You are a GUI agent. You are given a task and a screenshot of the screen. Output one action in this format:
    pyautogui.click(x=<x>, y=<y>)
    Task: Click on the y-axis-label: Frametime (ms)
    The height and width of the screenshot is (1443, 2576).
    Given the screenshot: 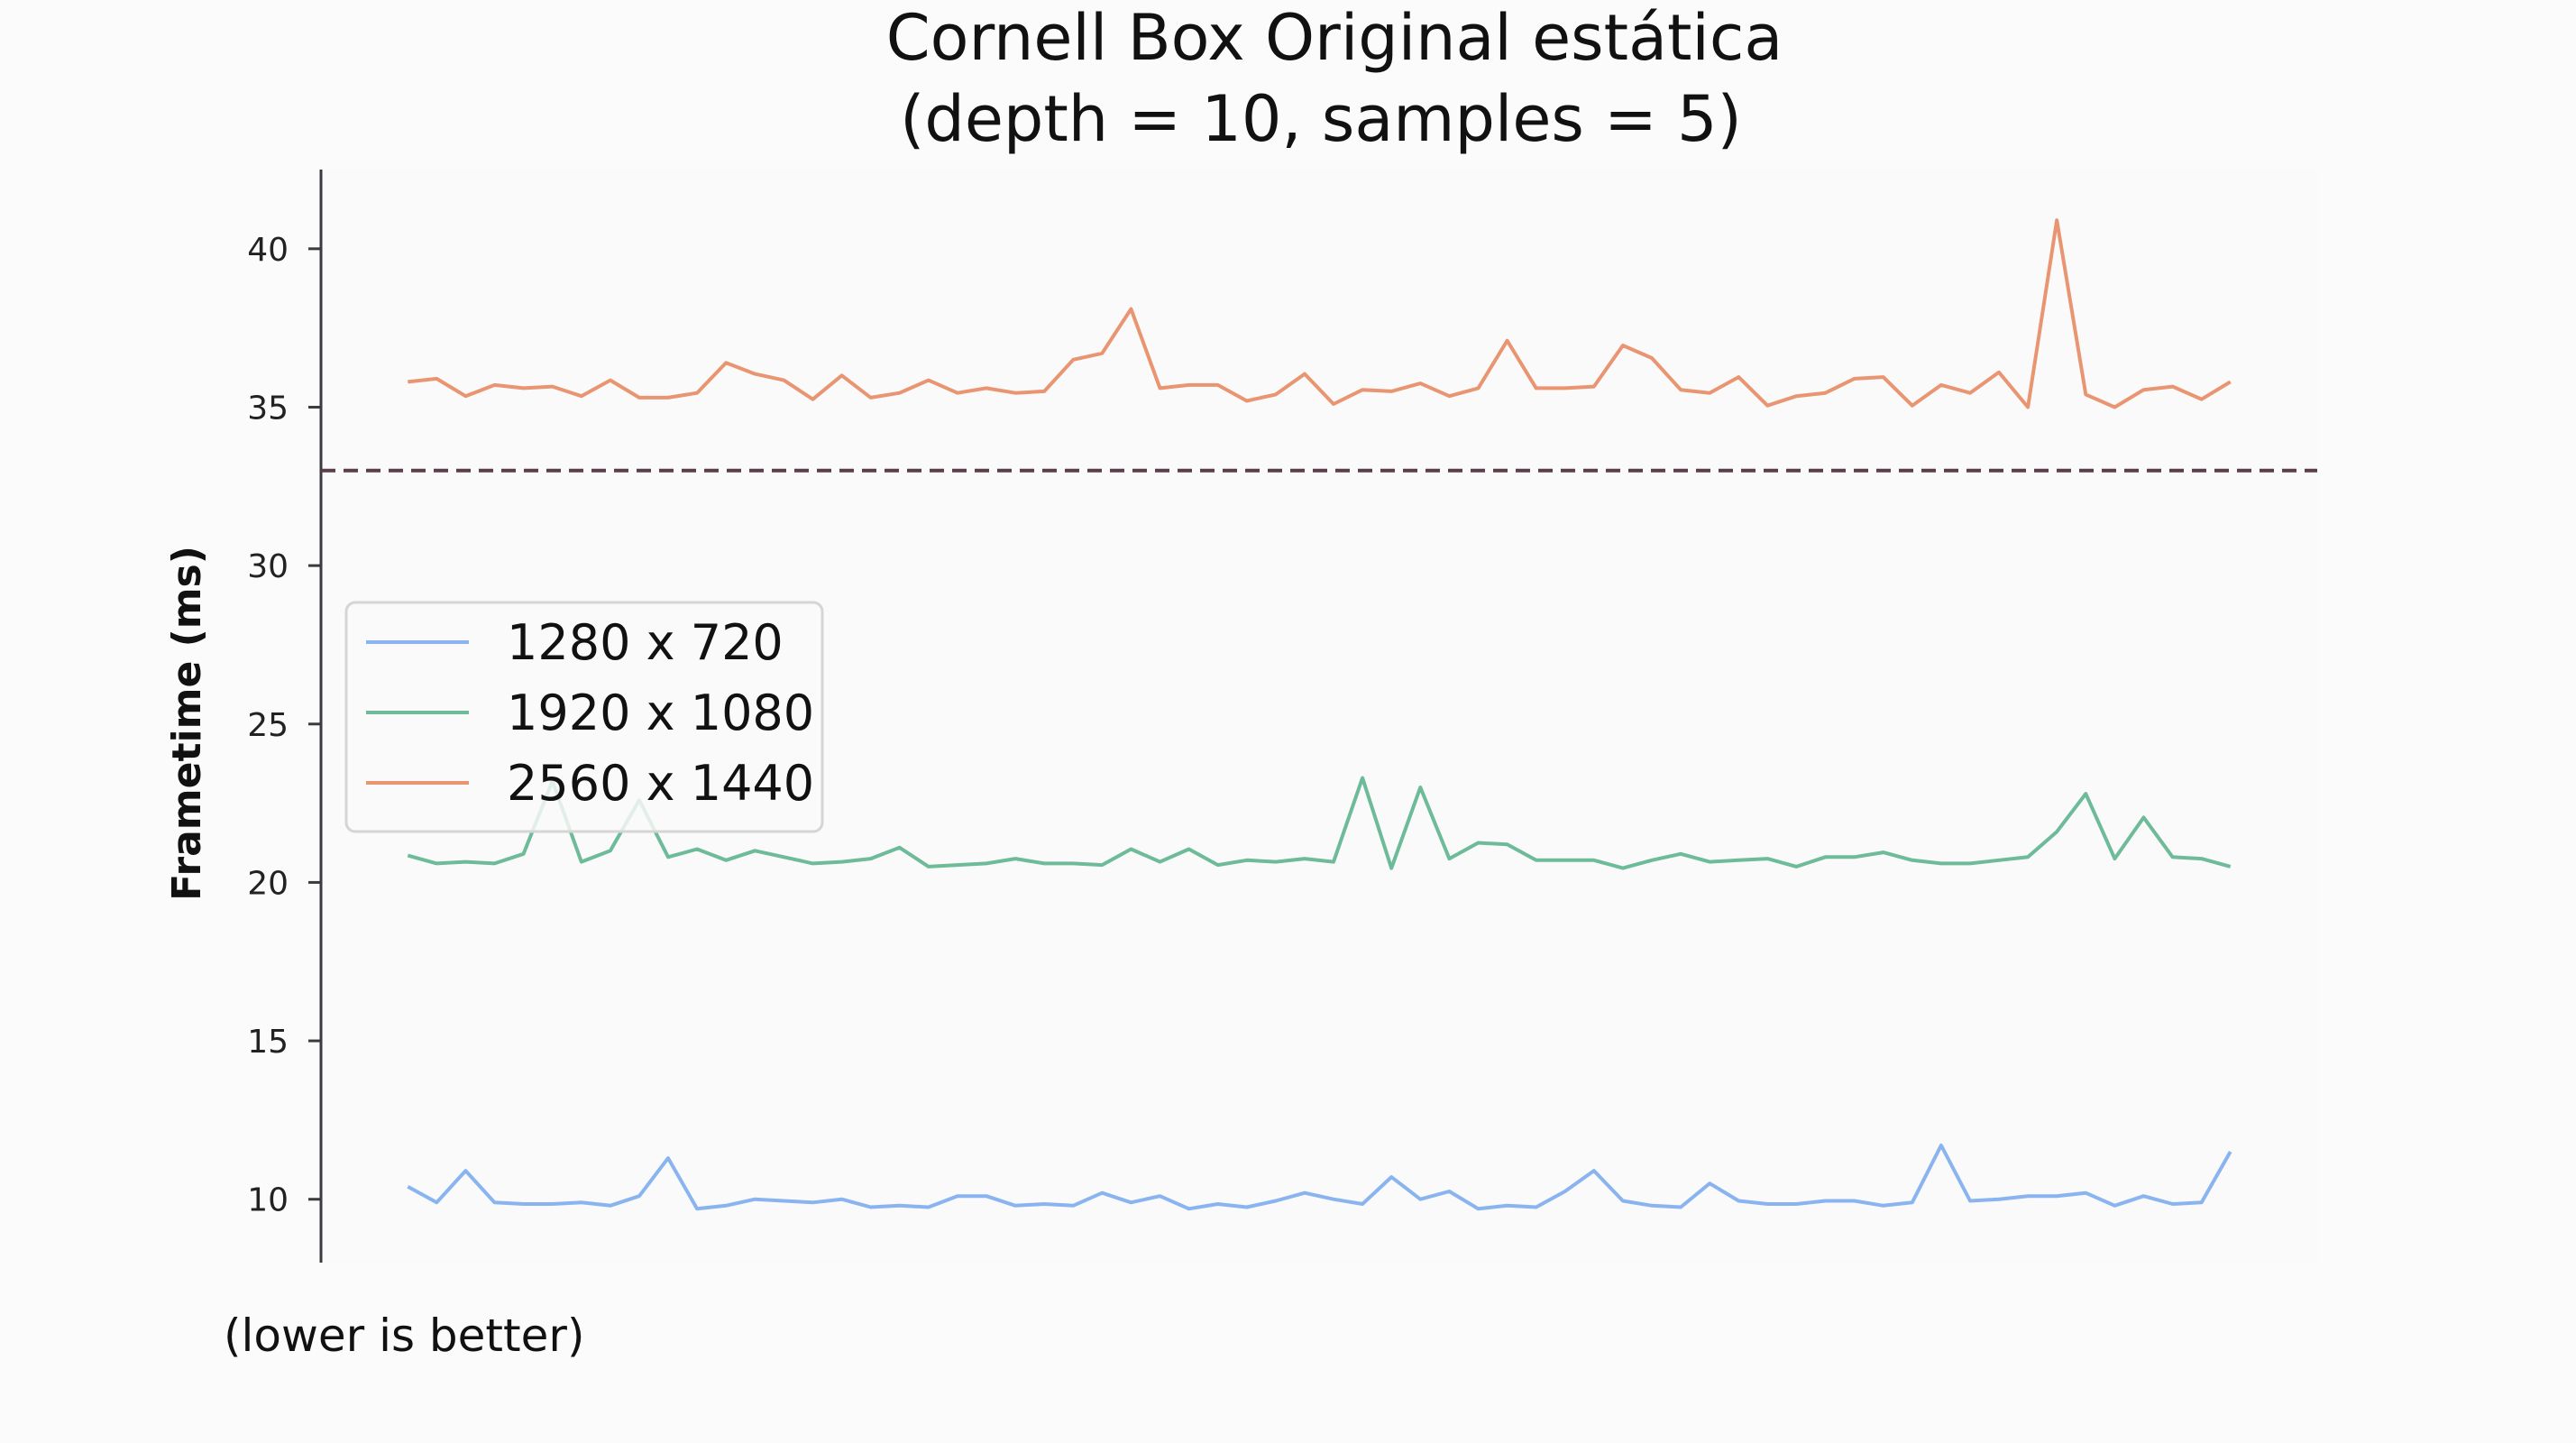 What is the action you would take?
    pyautogui.click(x=187, y=723)
    